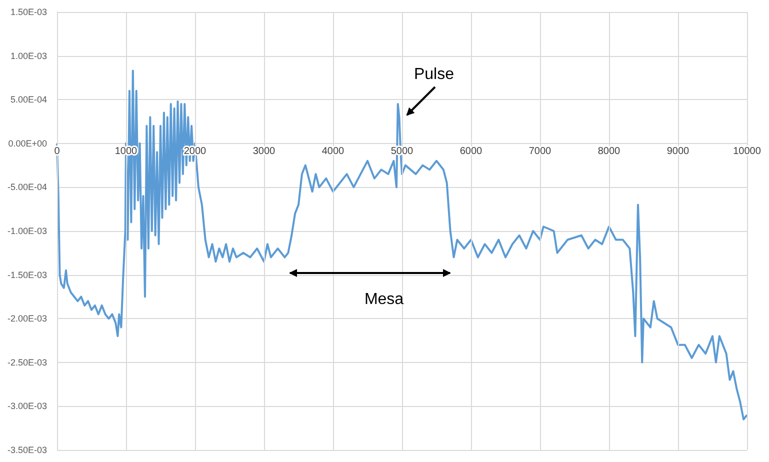 The height and width of the screenshot is (462, 769). Describe the element at coordinates (27, 319) in the screenshot. I see `y-tick-label: -2.00E-03` at that location.